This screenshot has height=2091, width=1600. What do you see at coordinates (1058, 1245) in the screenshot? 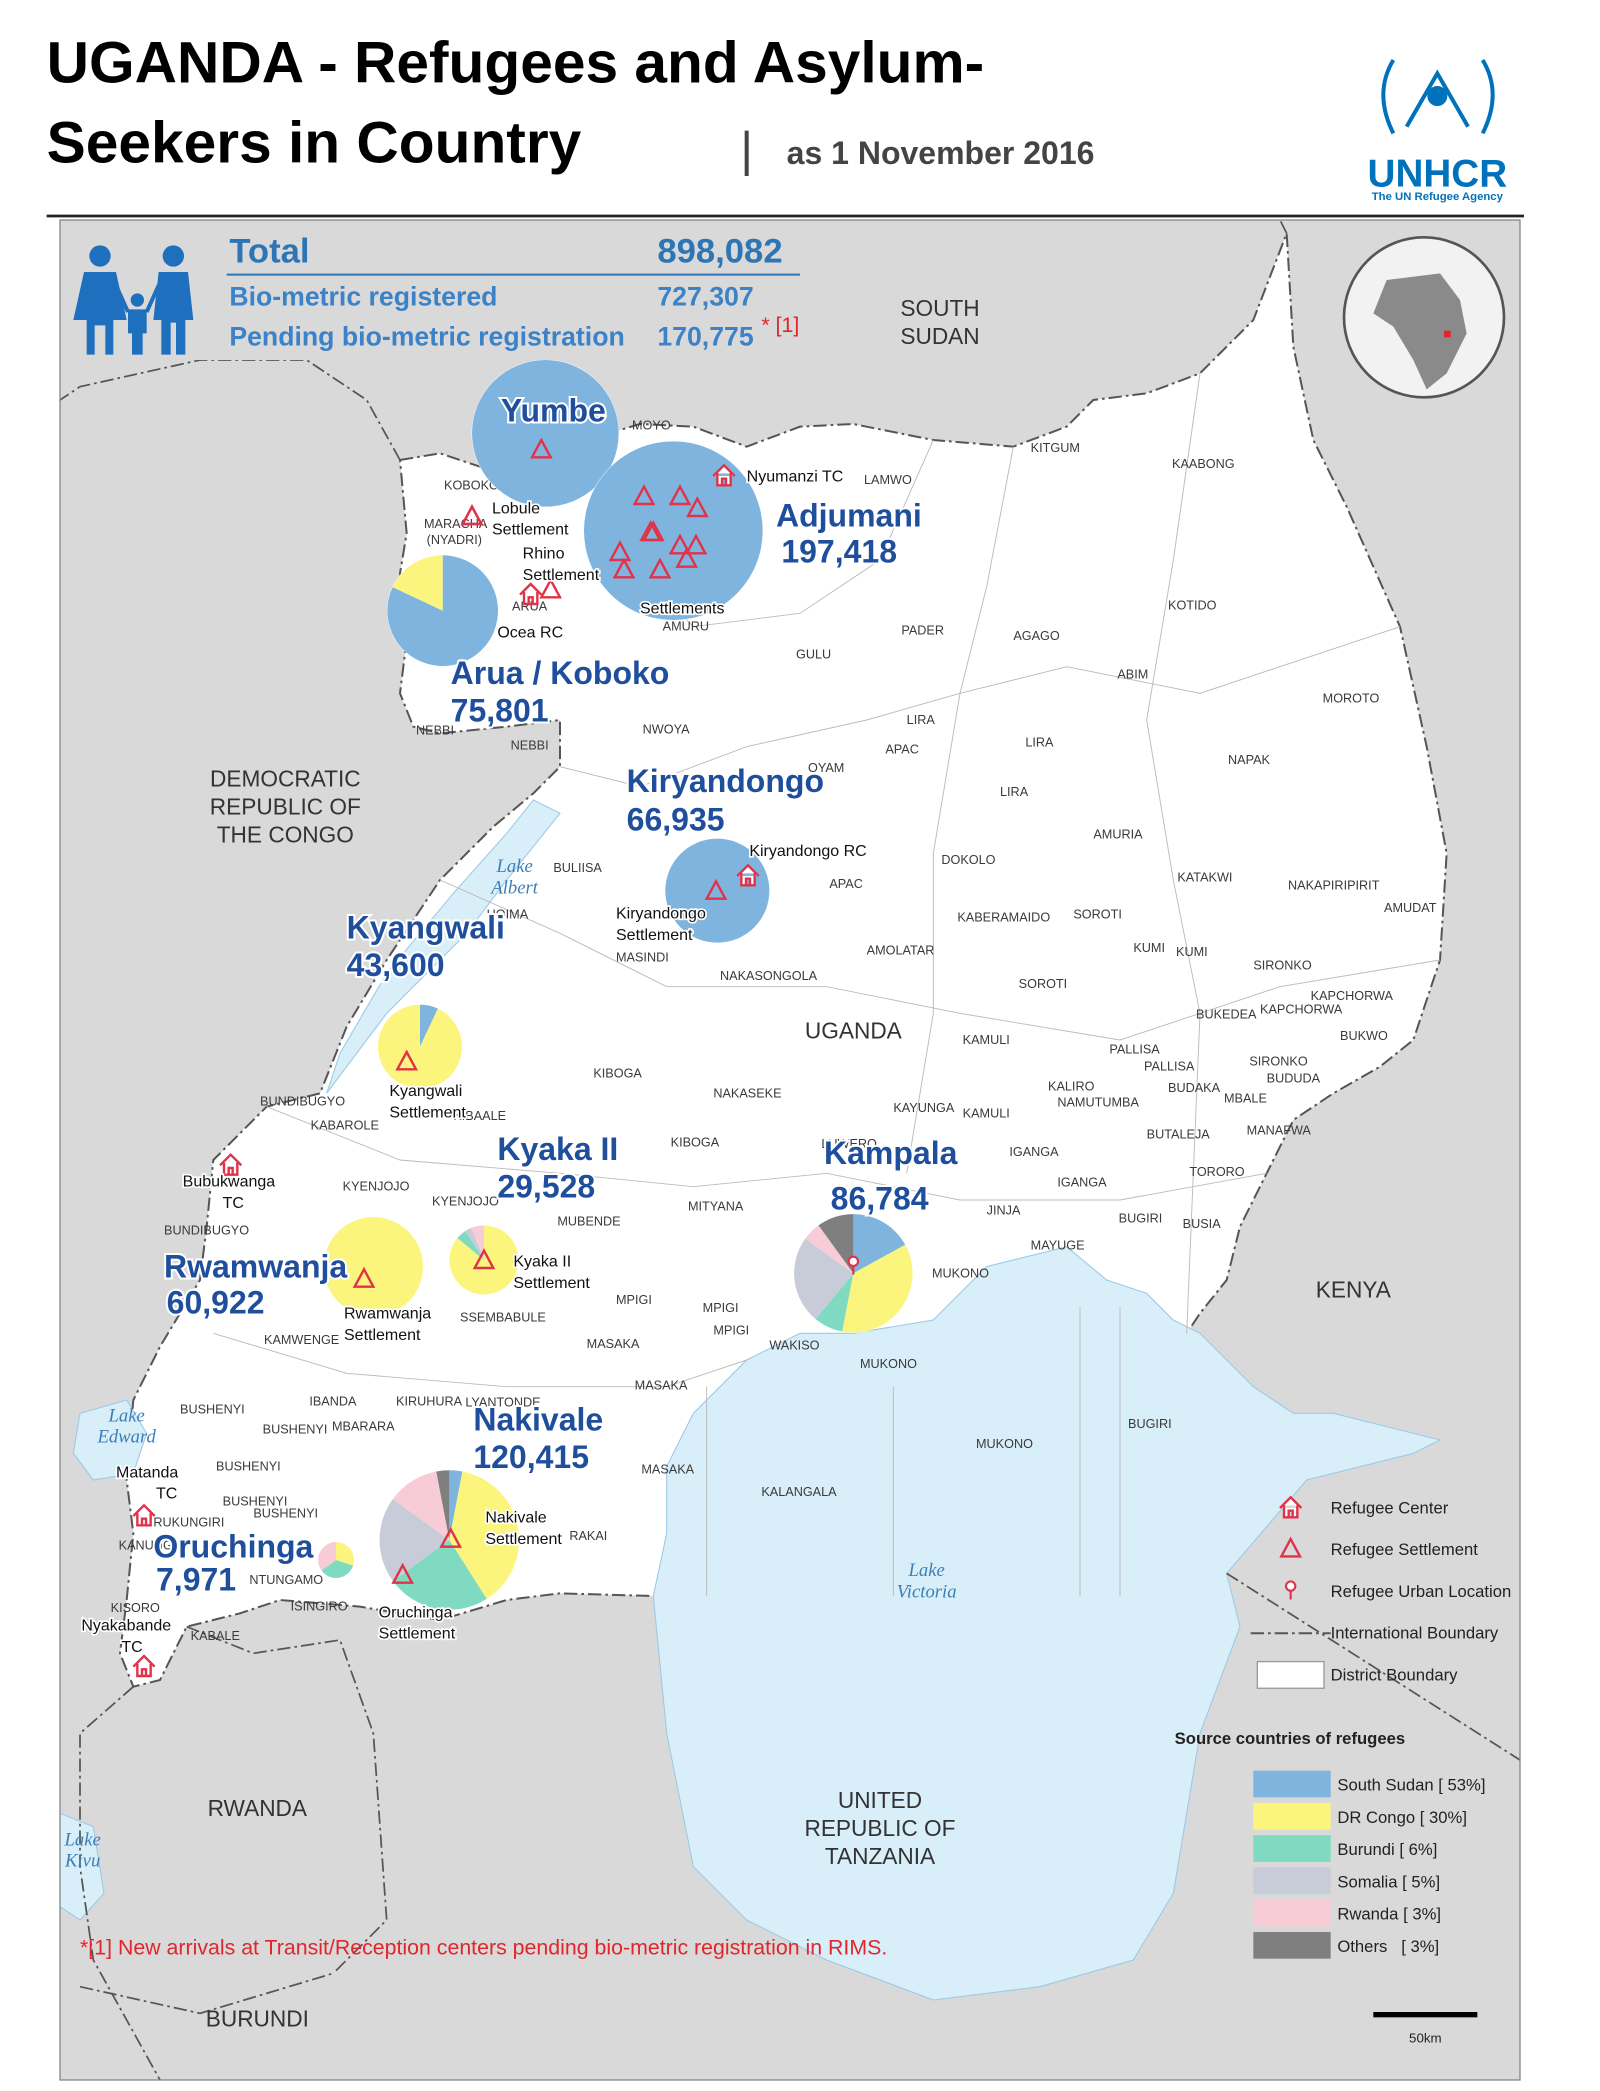
I see `district-label: MAYUGE` at bounding box center [1058, 1245].